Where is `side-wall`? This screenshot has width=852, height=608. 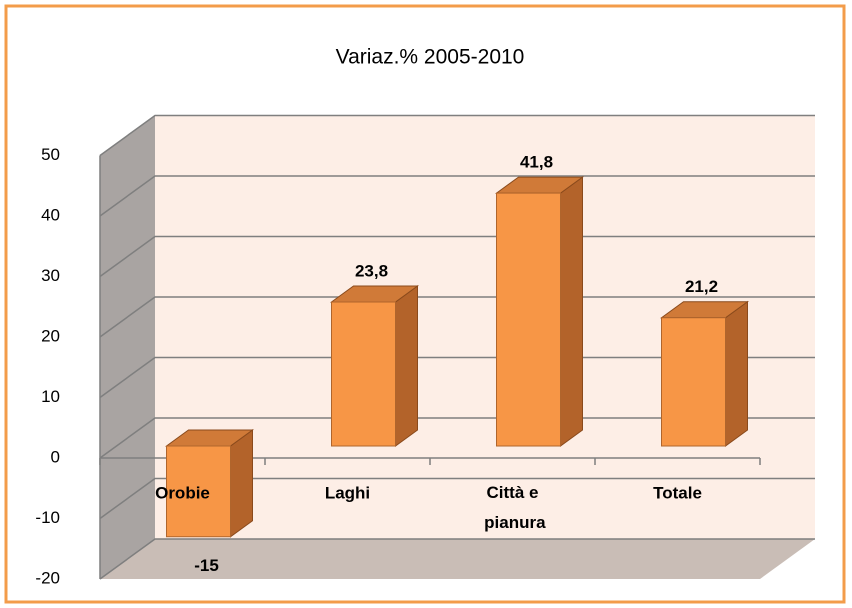
side-wall is located at coordinates (127, 347).